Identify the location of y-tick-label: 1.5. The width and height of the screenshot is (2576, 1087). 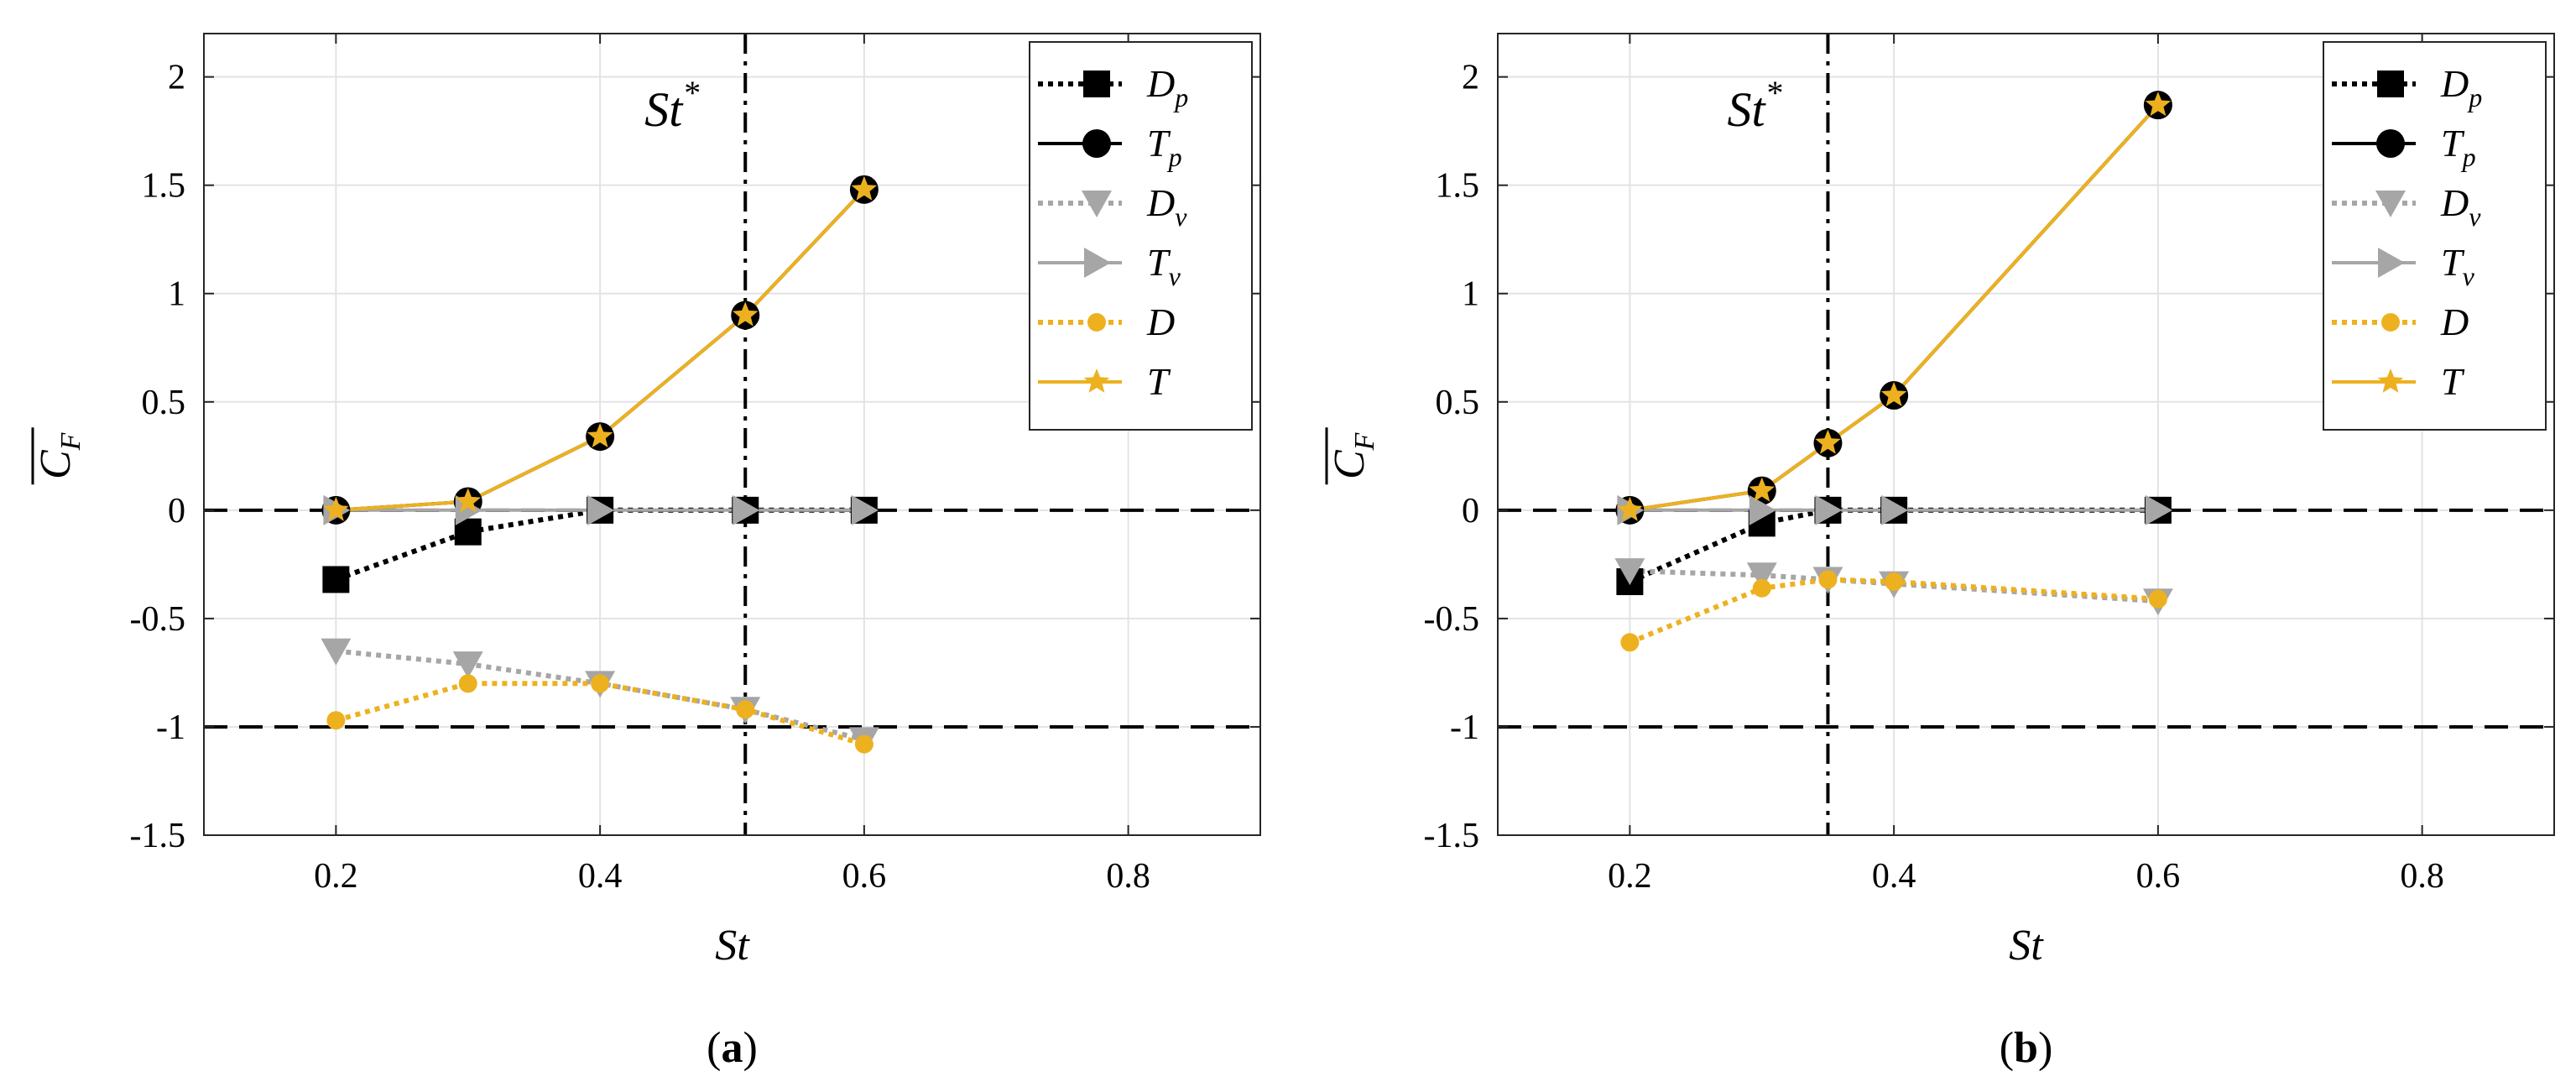
(1458, 186).